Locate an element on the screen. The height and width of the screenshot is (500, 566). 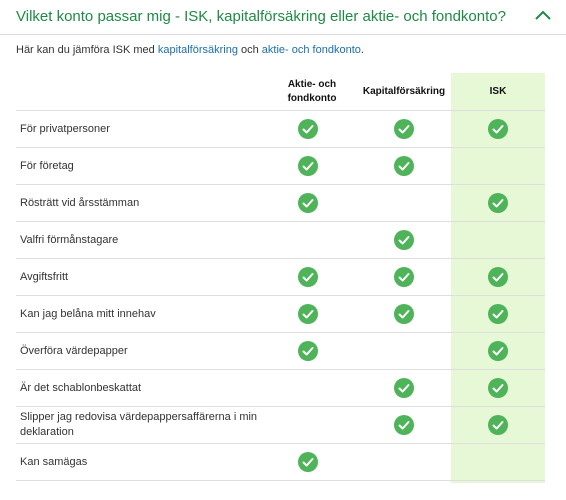
table-row: Är det schablonbeskattat is located at coordinates (280, 388).